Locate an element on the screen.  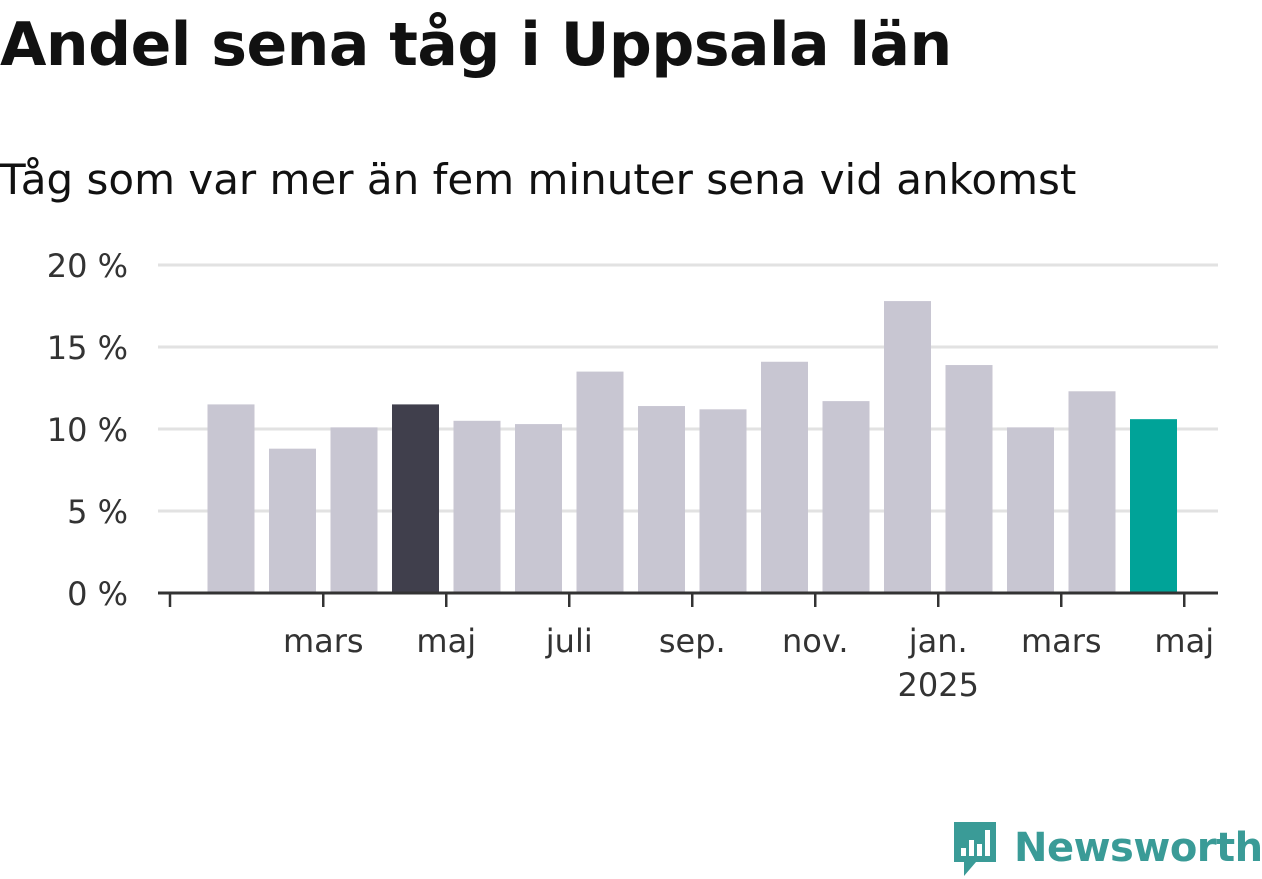
x-tick-label: juli is located at coordinates (569, 641).